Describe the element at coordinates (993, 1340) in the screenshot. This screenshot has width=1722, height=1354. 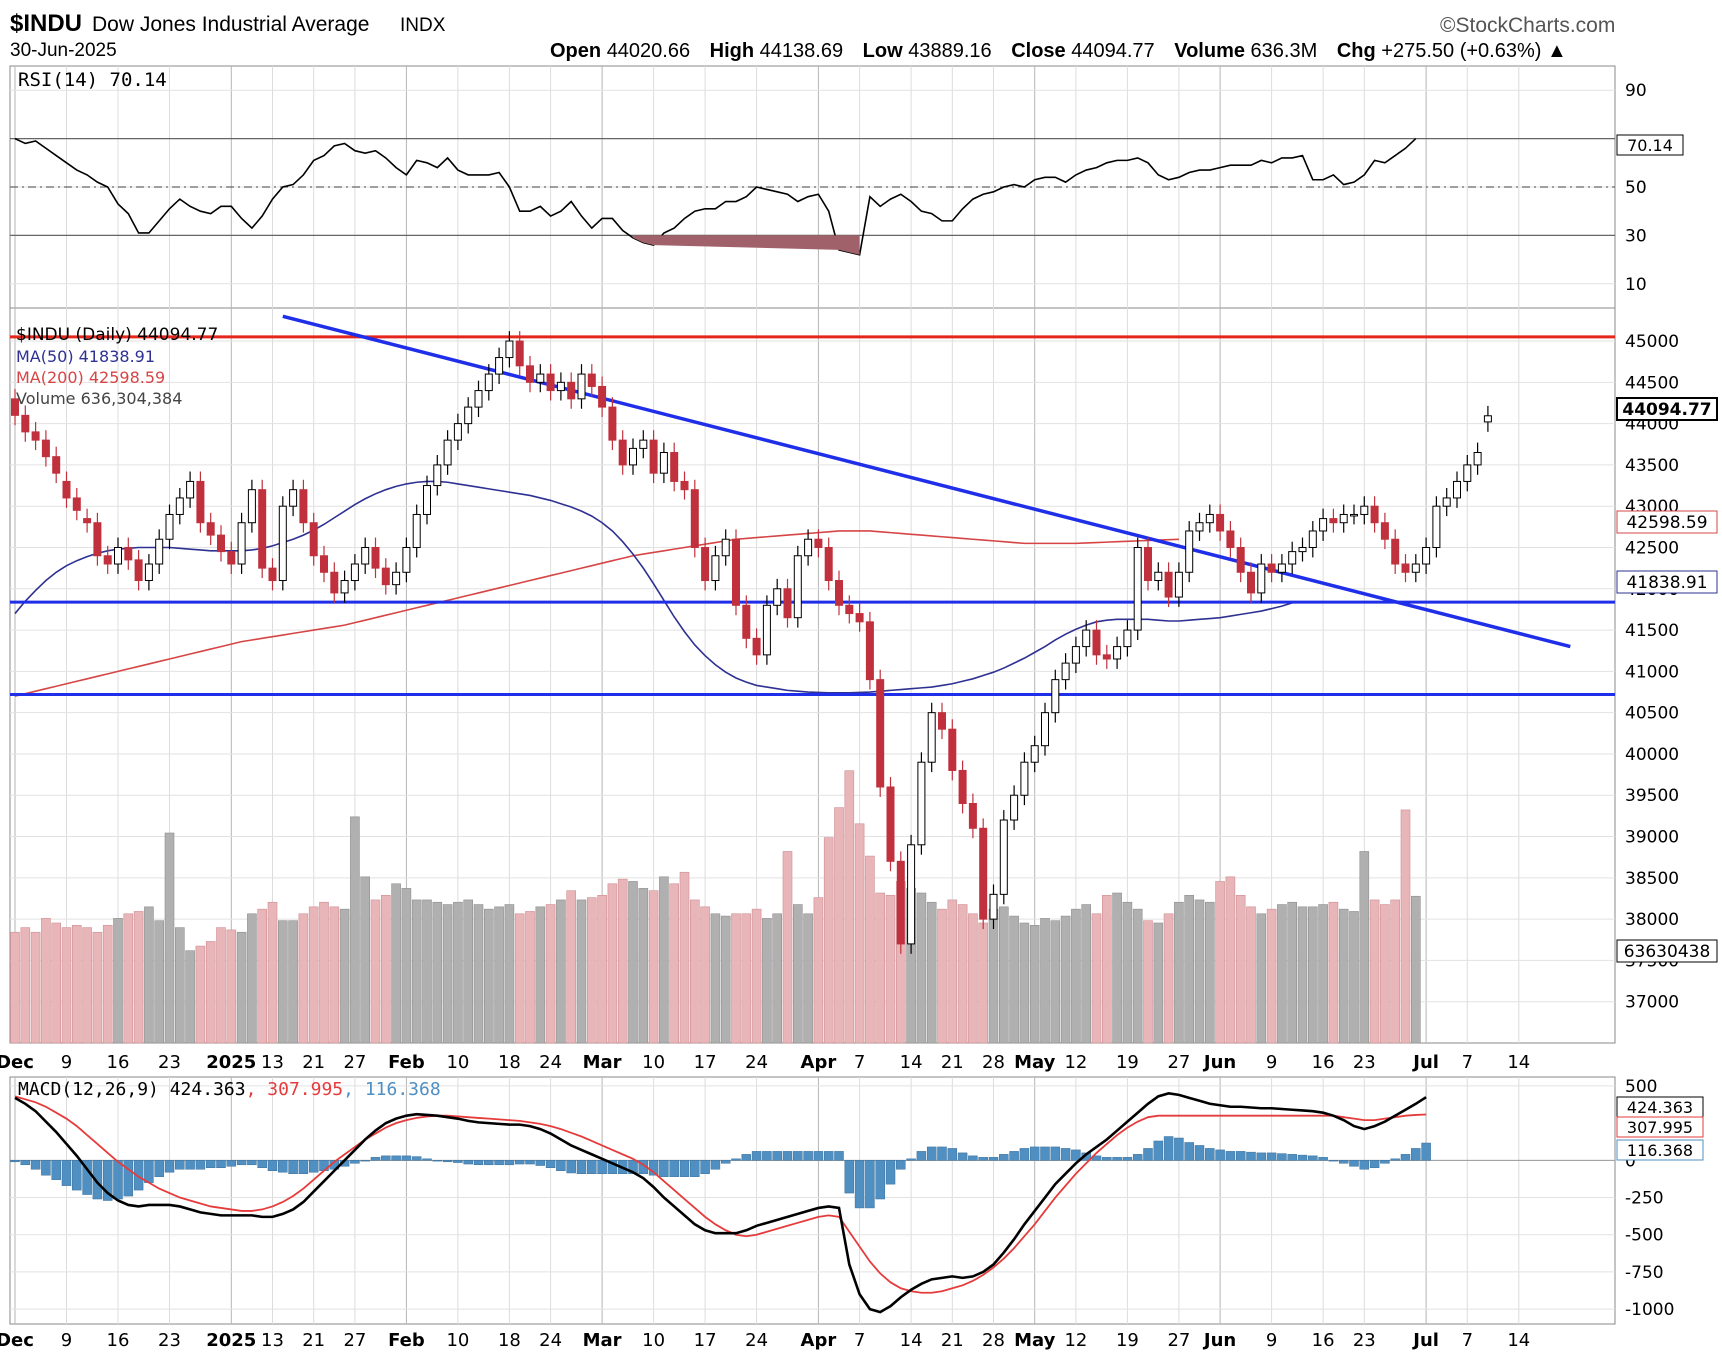
I see `x-tick-label: 28` at that location.